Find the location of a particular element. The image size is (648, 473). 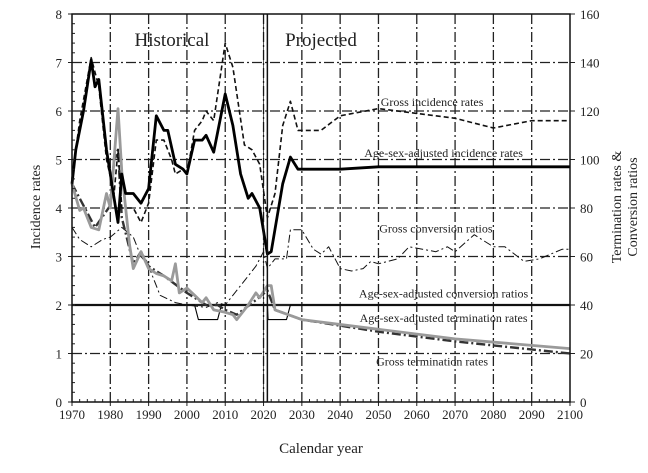

annotation-label: Age-sex-adjusted incidence rates is located at coordinates (443, 153).